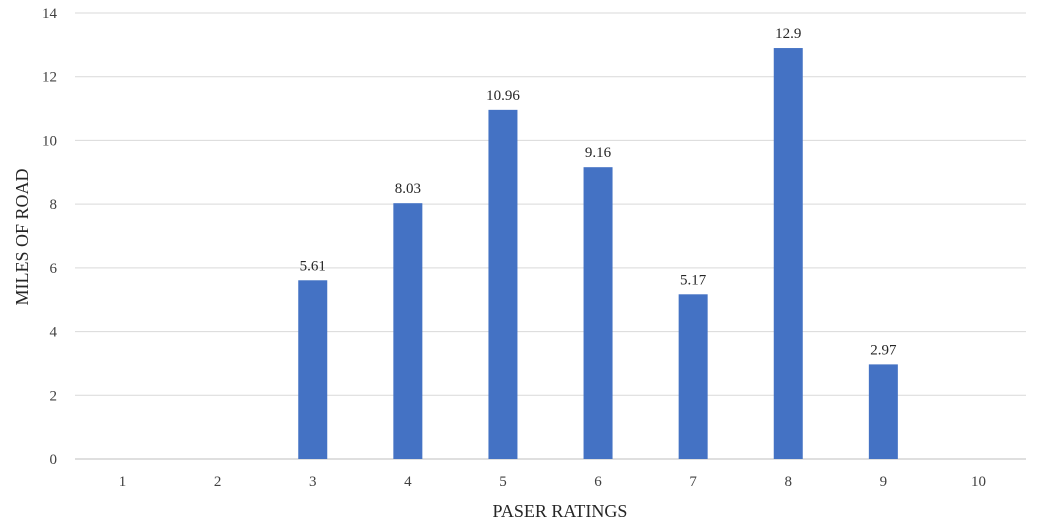  What do you see at coordinates (54, 269) in the screenshot?
I see `y-tick-label: 6` at bounding box center [54, 269].